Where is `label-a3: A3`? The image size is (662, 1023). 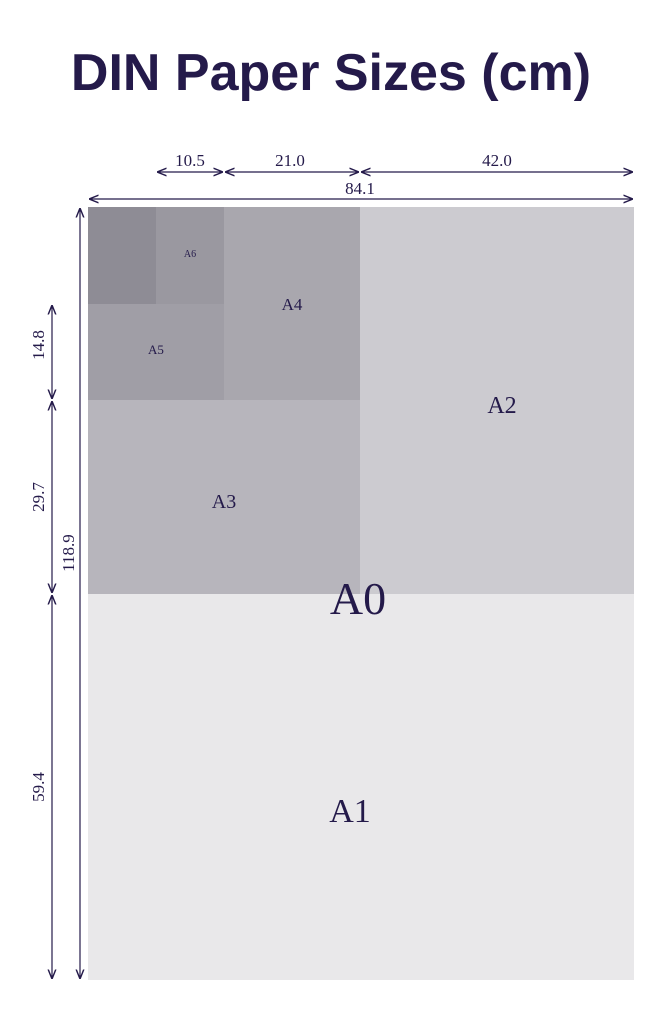
label-a3: A3 is located at coordinates (224, 502).